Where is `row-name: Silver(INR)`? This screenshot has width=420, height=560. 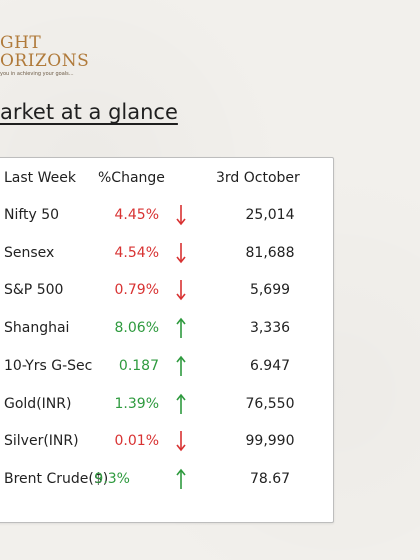
row-name: Silver(INR) is located at coordinates (41, 441).